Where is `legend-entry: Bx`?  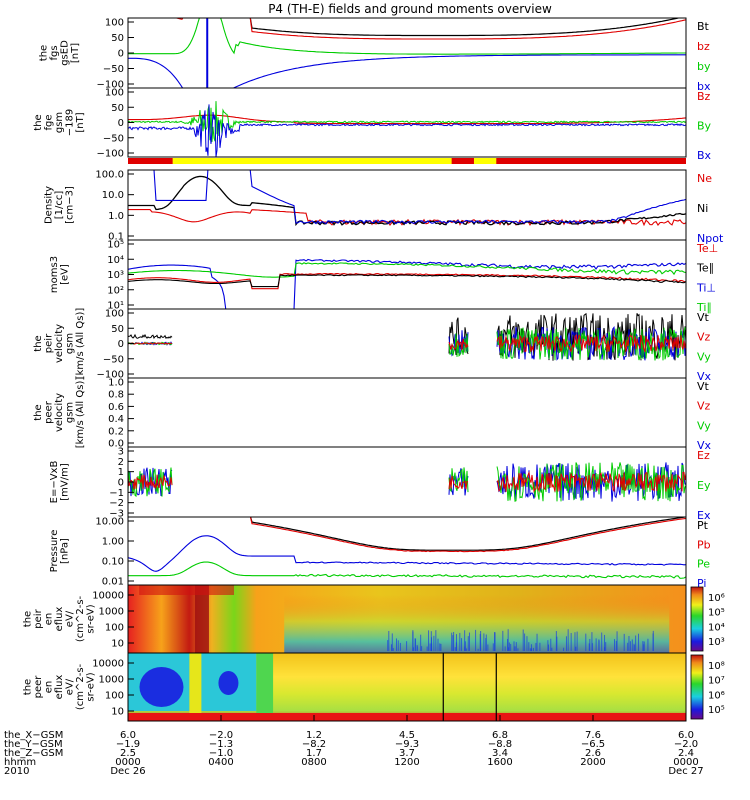 legend-entry: Bx is located at coordinates (704, 155).